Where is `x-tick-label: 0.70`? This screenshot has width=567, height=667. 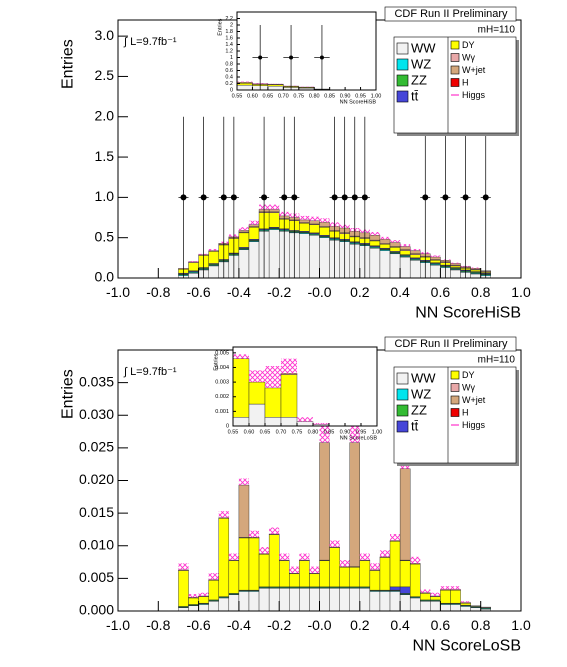 x-tick-label: 0.70 is located at coordinates (283, 97).